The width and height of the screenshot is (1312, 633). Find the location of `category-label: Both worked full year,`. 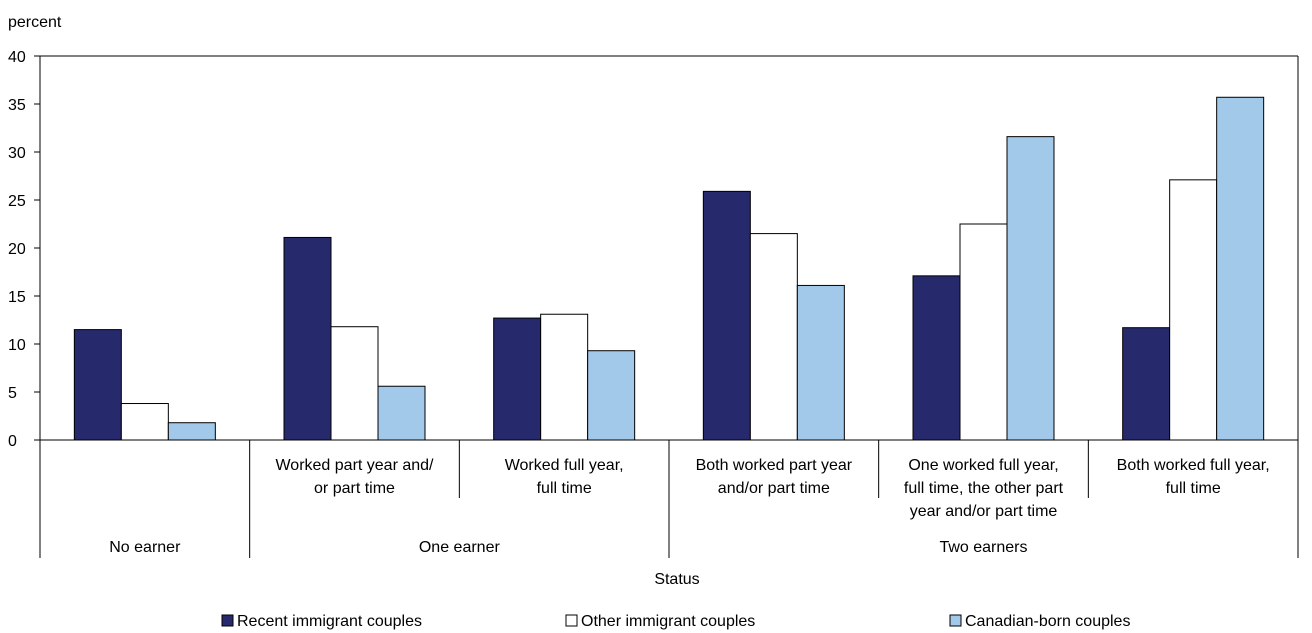

category-label: Both worked full year, is located at coordinates (1193, 465).